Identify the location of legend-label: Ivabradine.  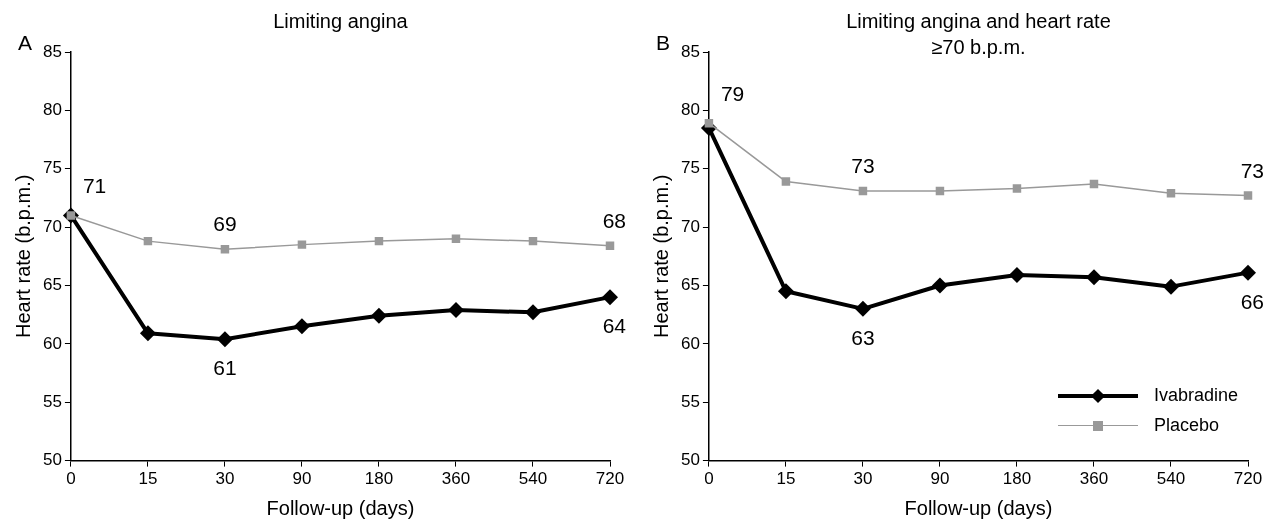
(1196, 396).